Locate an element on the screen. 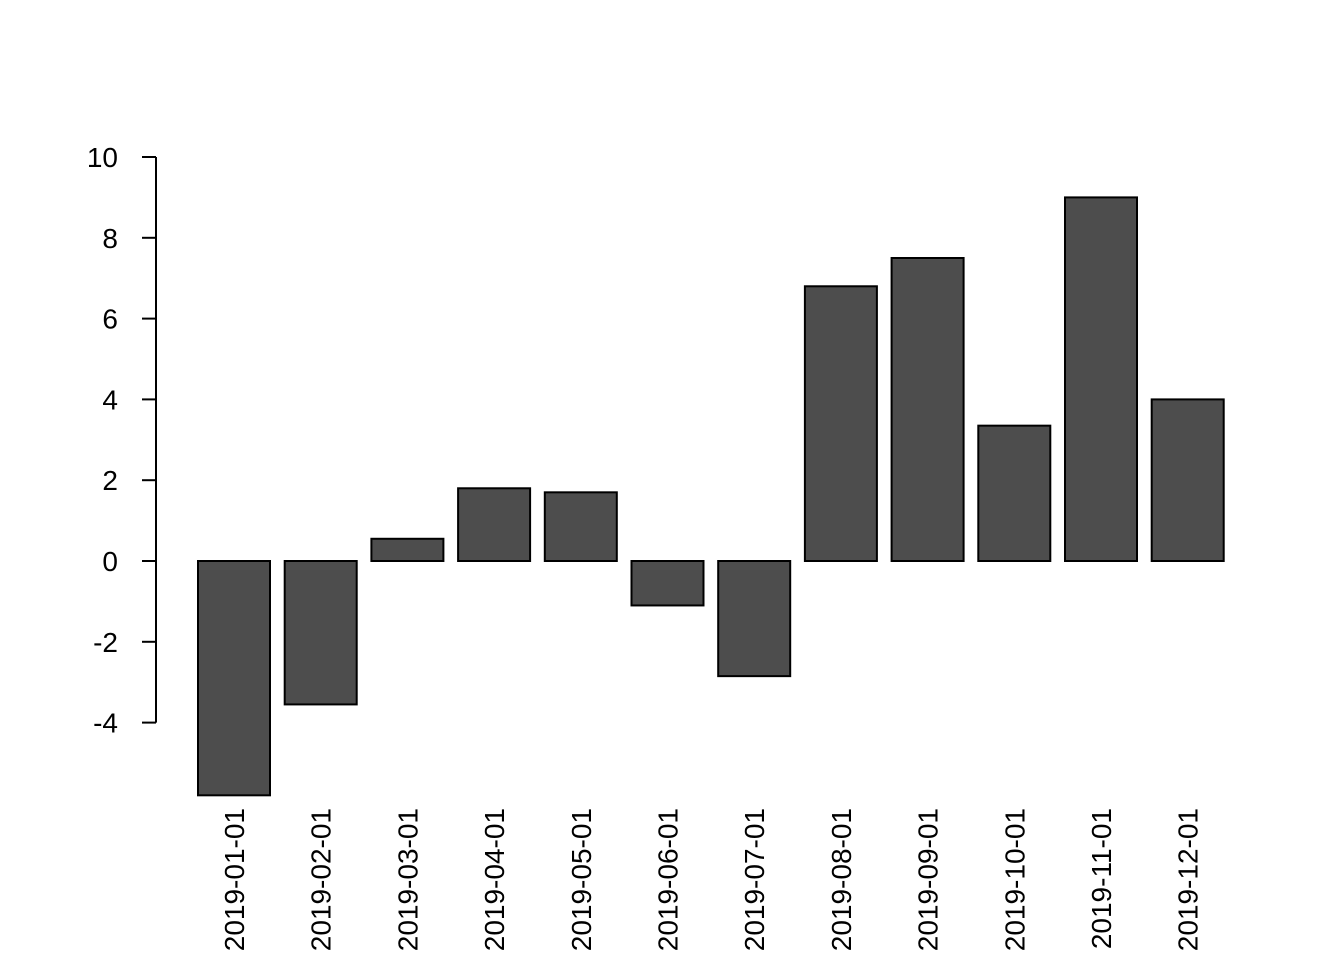 Image resolution: width=1344 pixels, height=960 pixels. y-tick-label: 0 is located at coordinates (110, 561).